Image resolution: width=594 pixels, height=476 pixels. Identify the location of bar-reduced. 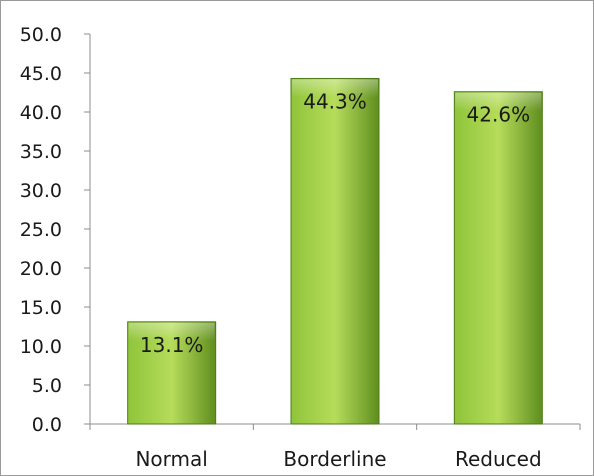
(498, 258).